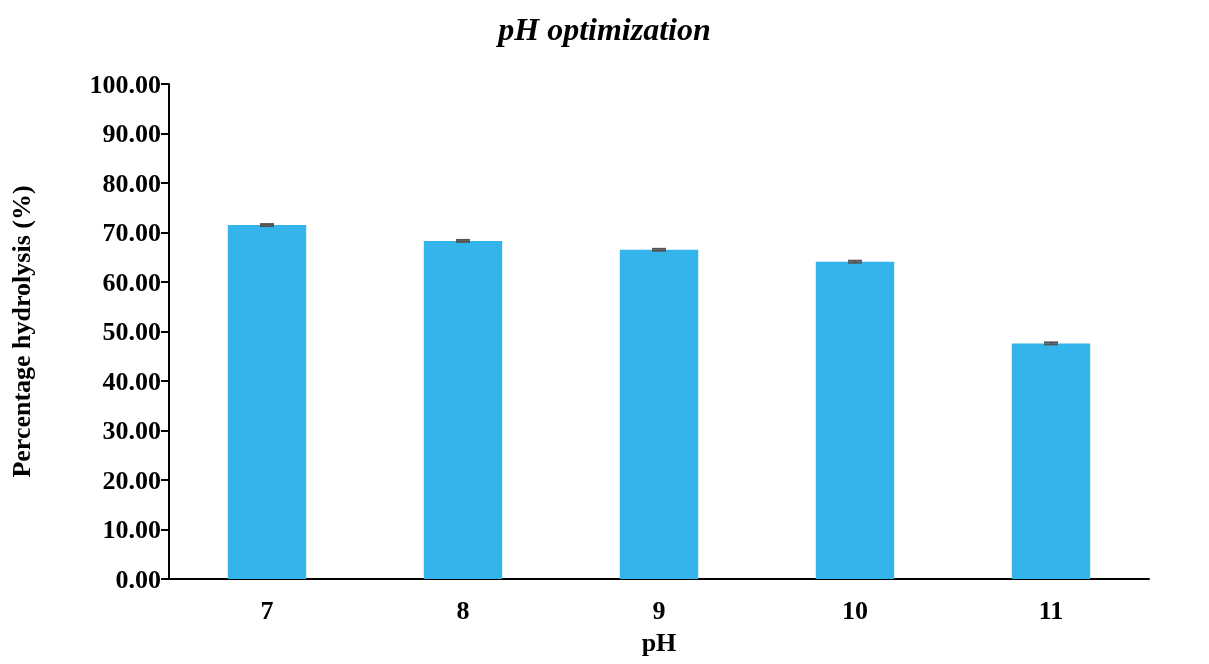  Describe the element at coordinates (855, 610) in the screenshot. I see `x-tick-label: 10` at that location.